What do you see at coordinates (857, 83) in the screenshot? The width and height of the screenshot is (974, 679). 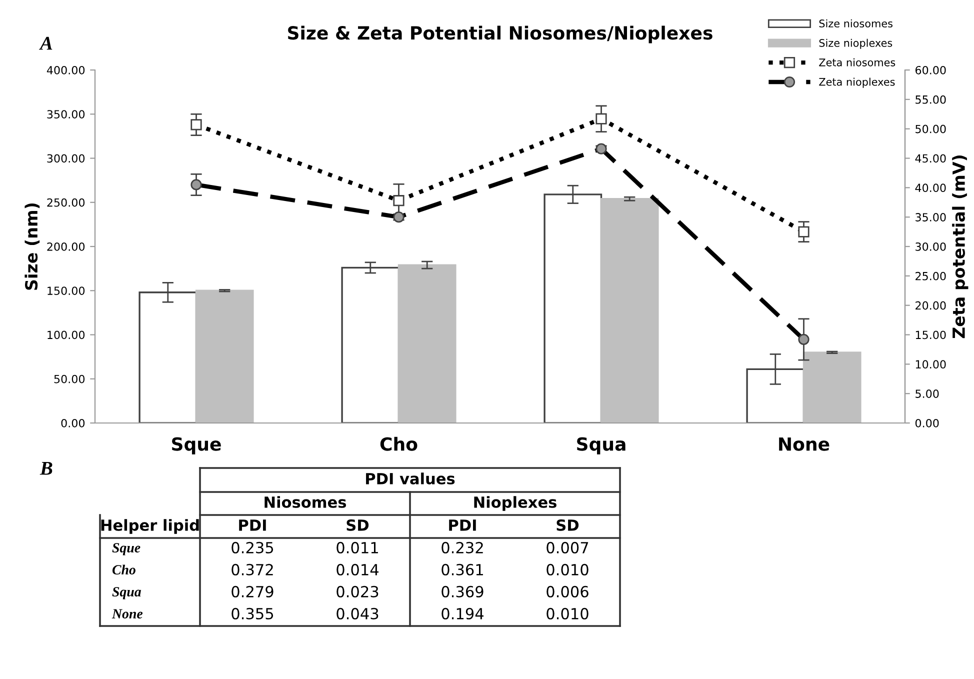 I see `legend-label: Zeta nioplexes` at bounding box center [857, 83].